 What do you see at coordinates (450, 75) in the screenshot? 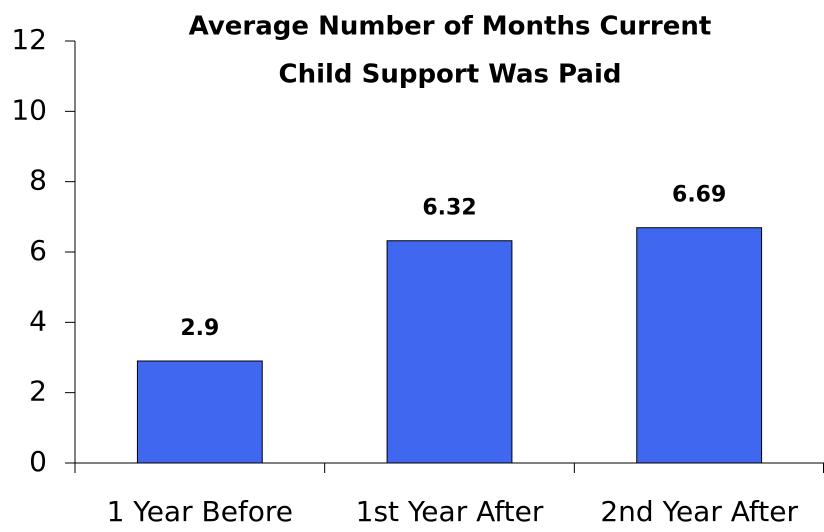
I see `chart-title: Child Support Was Paid` at bounding box center [450, 75].